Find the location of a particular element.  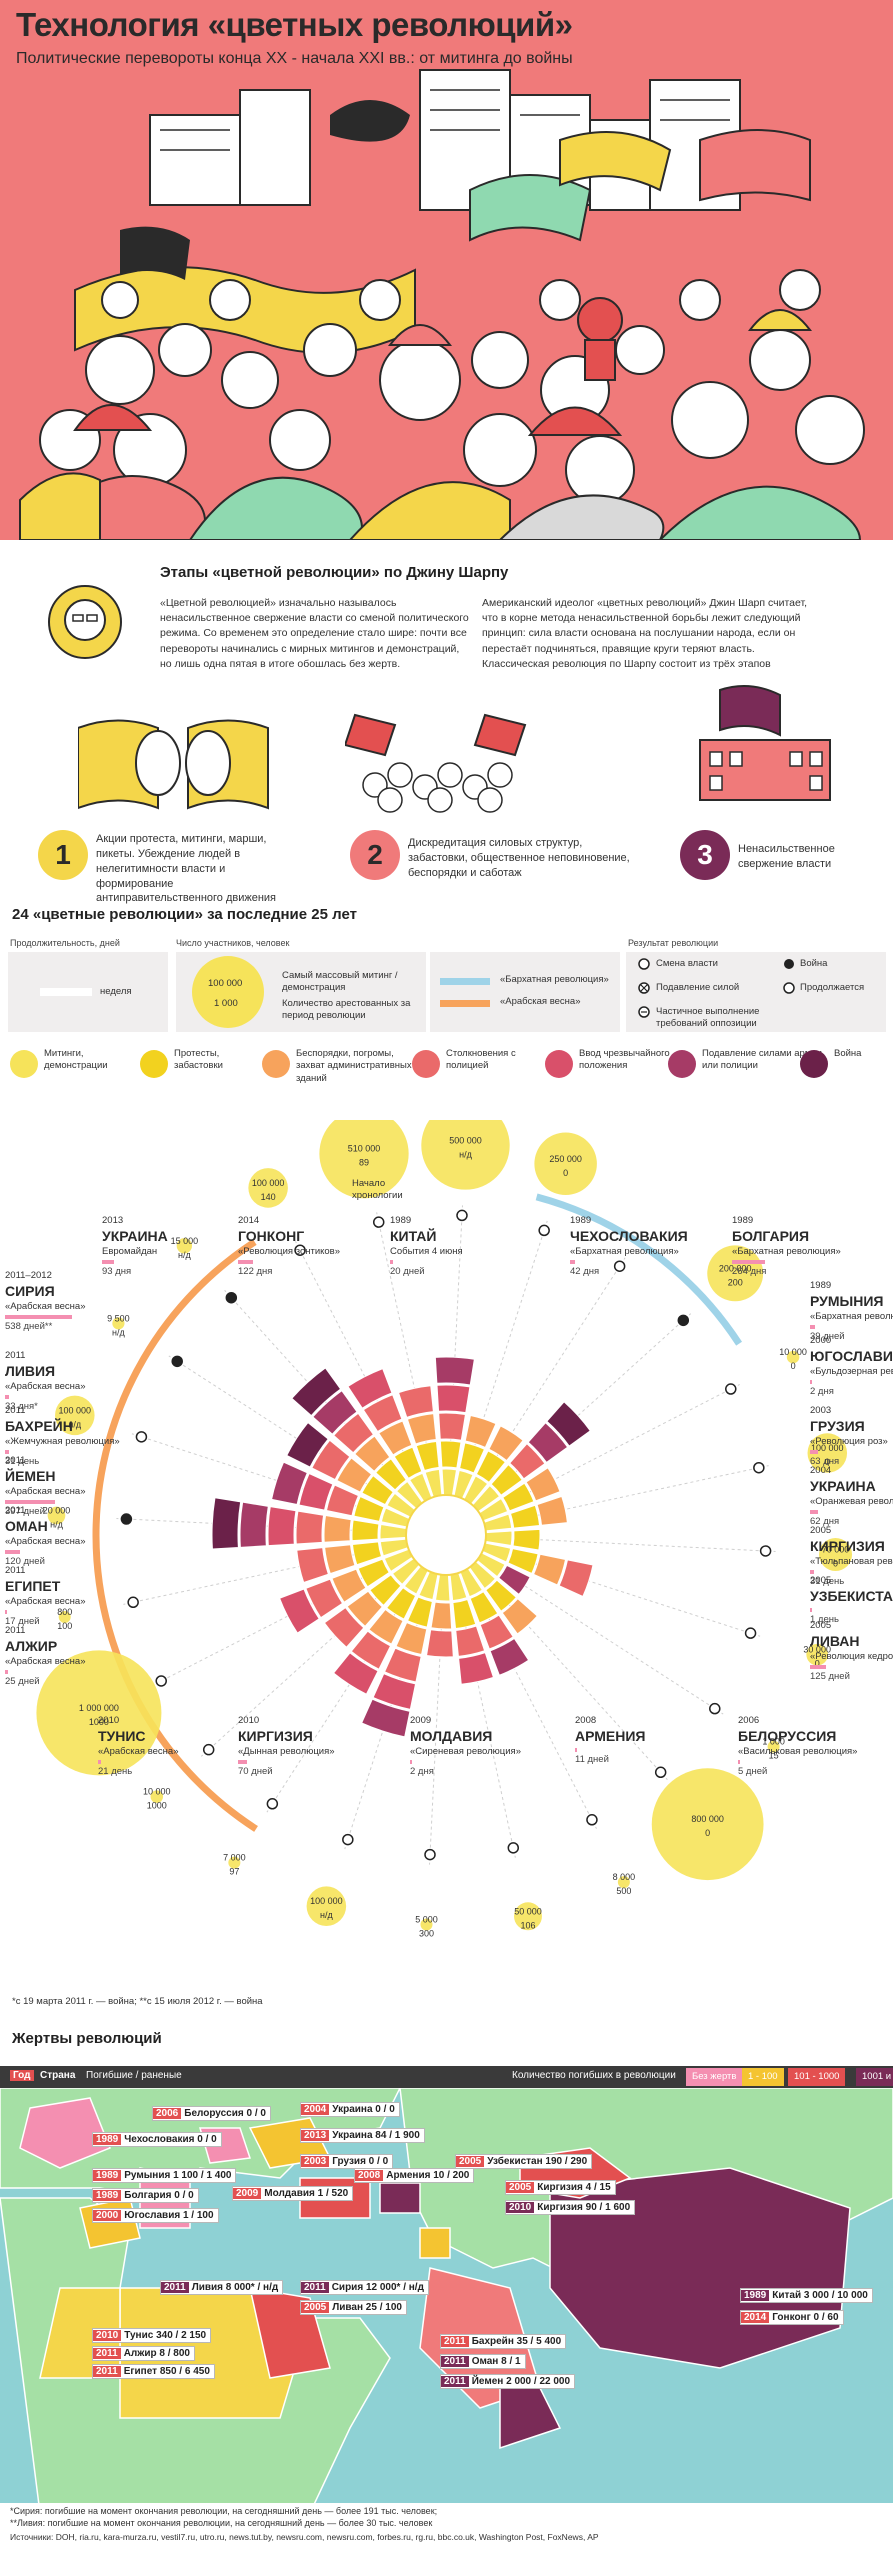

country-year: 2004 is located at coordinates (821, 1470).